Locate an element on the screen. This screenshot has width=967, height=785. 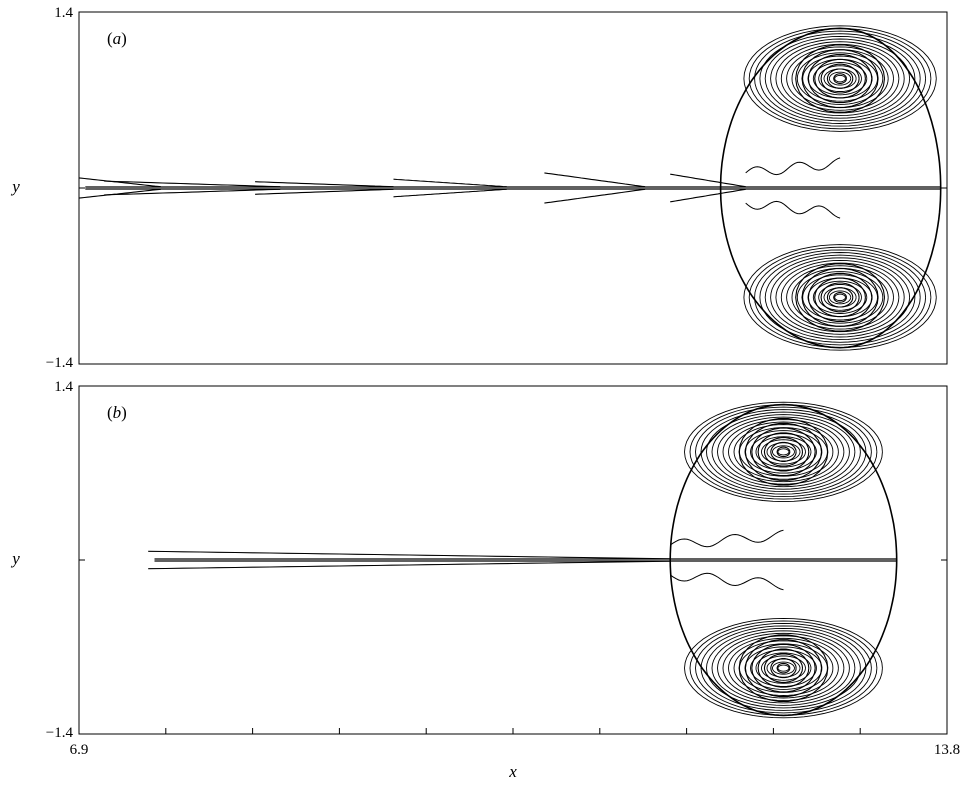
x-tick-label: 13.8 is located at coordinates (947, 750).